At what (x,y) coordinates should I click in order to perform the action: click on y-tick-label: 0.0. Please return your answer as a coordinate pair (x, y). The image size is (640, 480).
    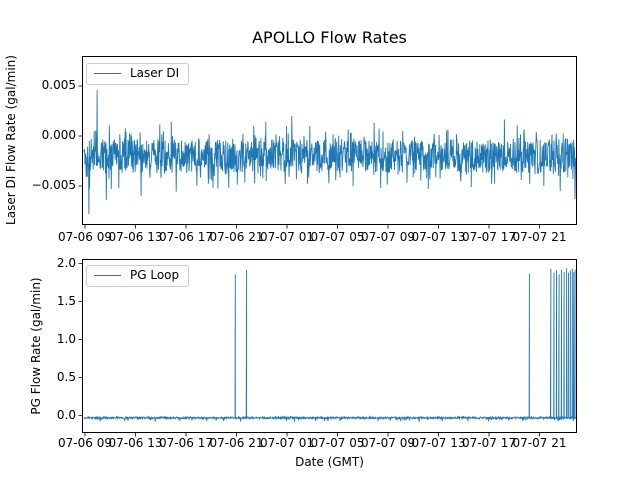
    Looking at the image, I should click on (66, 414).